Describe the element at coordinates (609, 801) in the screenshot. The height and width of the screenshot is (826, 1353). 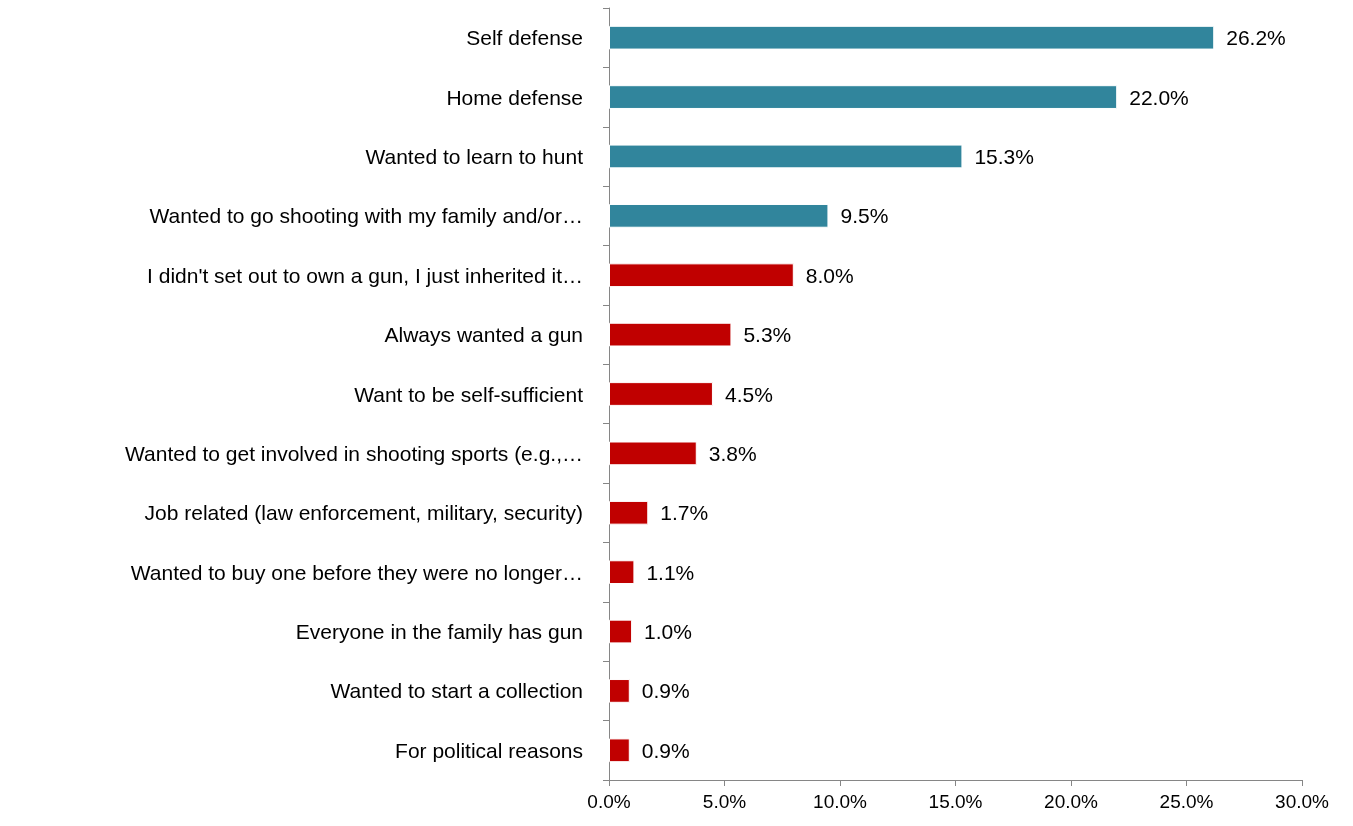
I see `x-tick-label: 0.0%` at that location.